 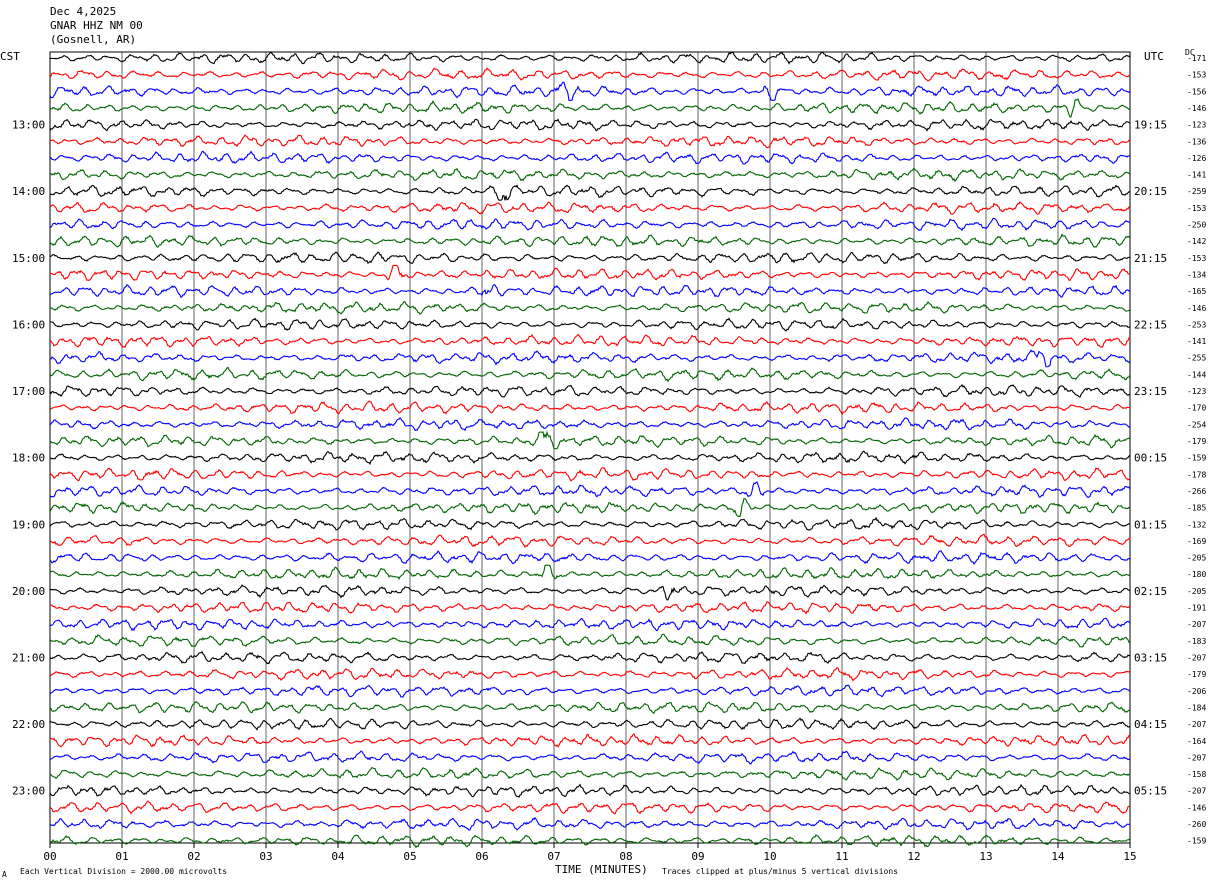 What do you see at coordinates (1196, 91) in the screenshot?
I see `dc-offset-label: -156` at bounding box center [1196, 91].